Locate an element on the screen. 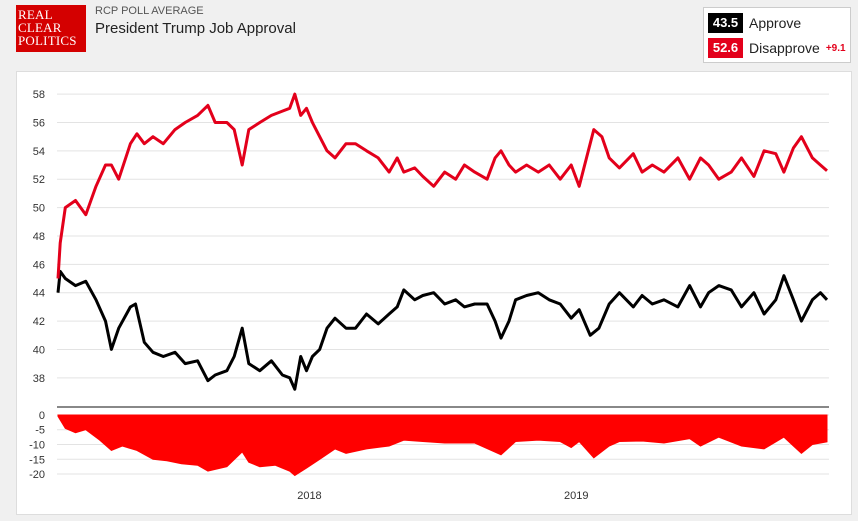  spread-y-tick-label: 0 is located at coordinates (42, 416).